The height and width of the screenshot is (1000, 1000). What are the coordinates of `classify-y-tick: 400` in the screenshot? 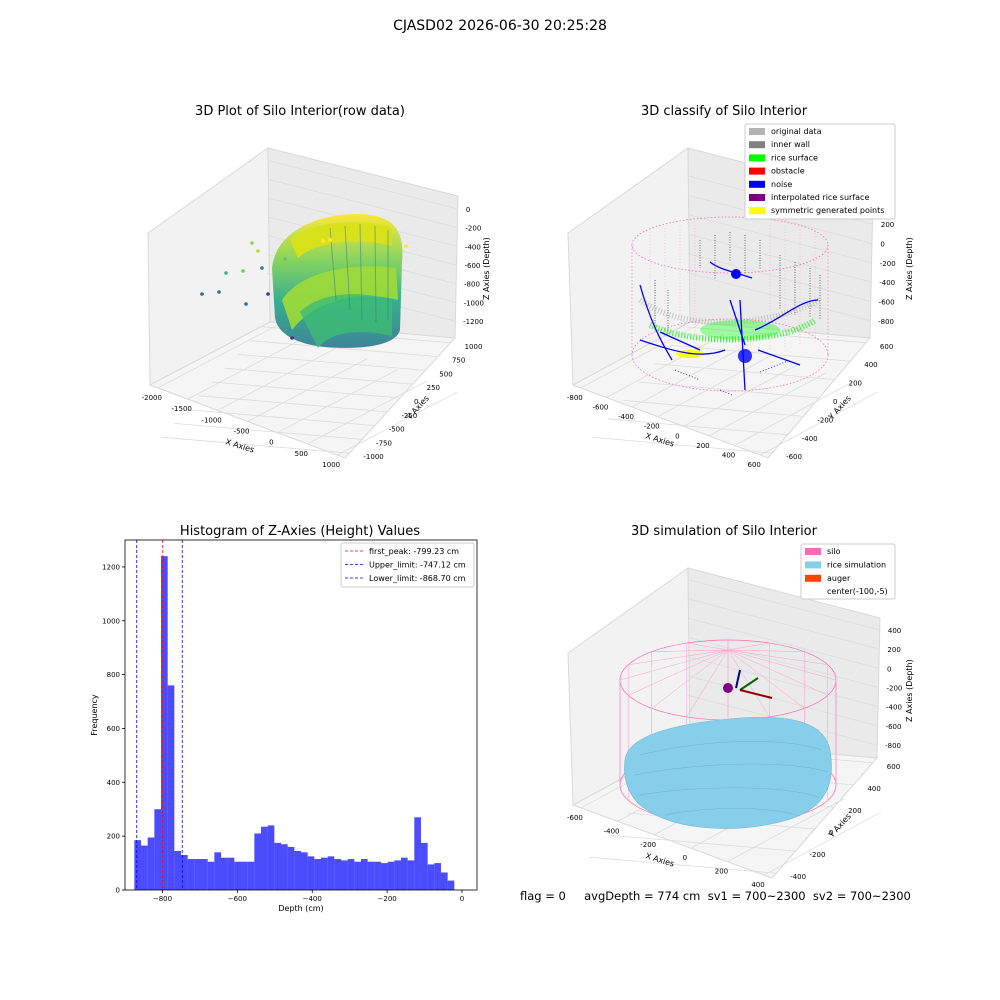 It's located at (870, 365).